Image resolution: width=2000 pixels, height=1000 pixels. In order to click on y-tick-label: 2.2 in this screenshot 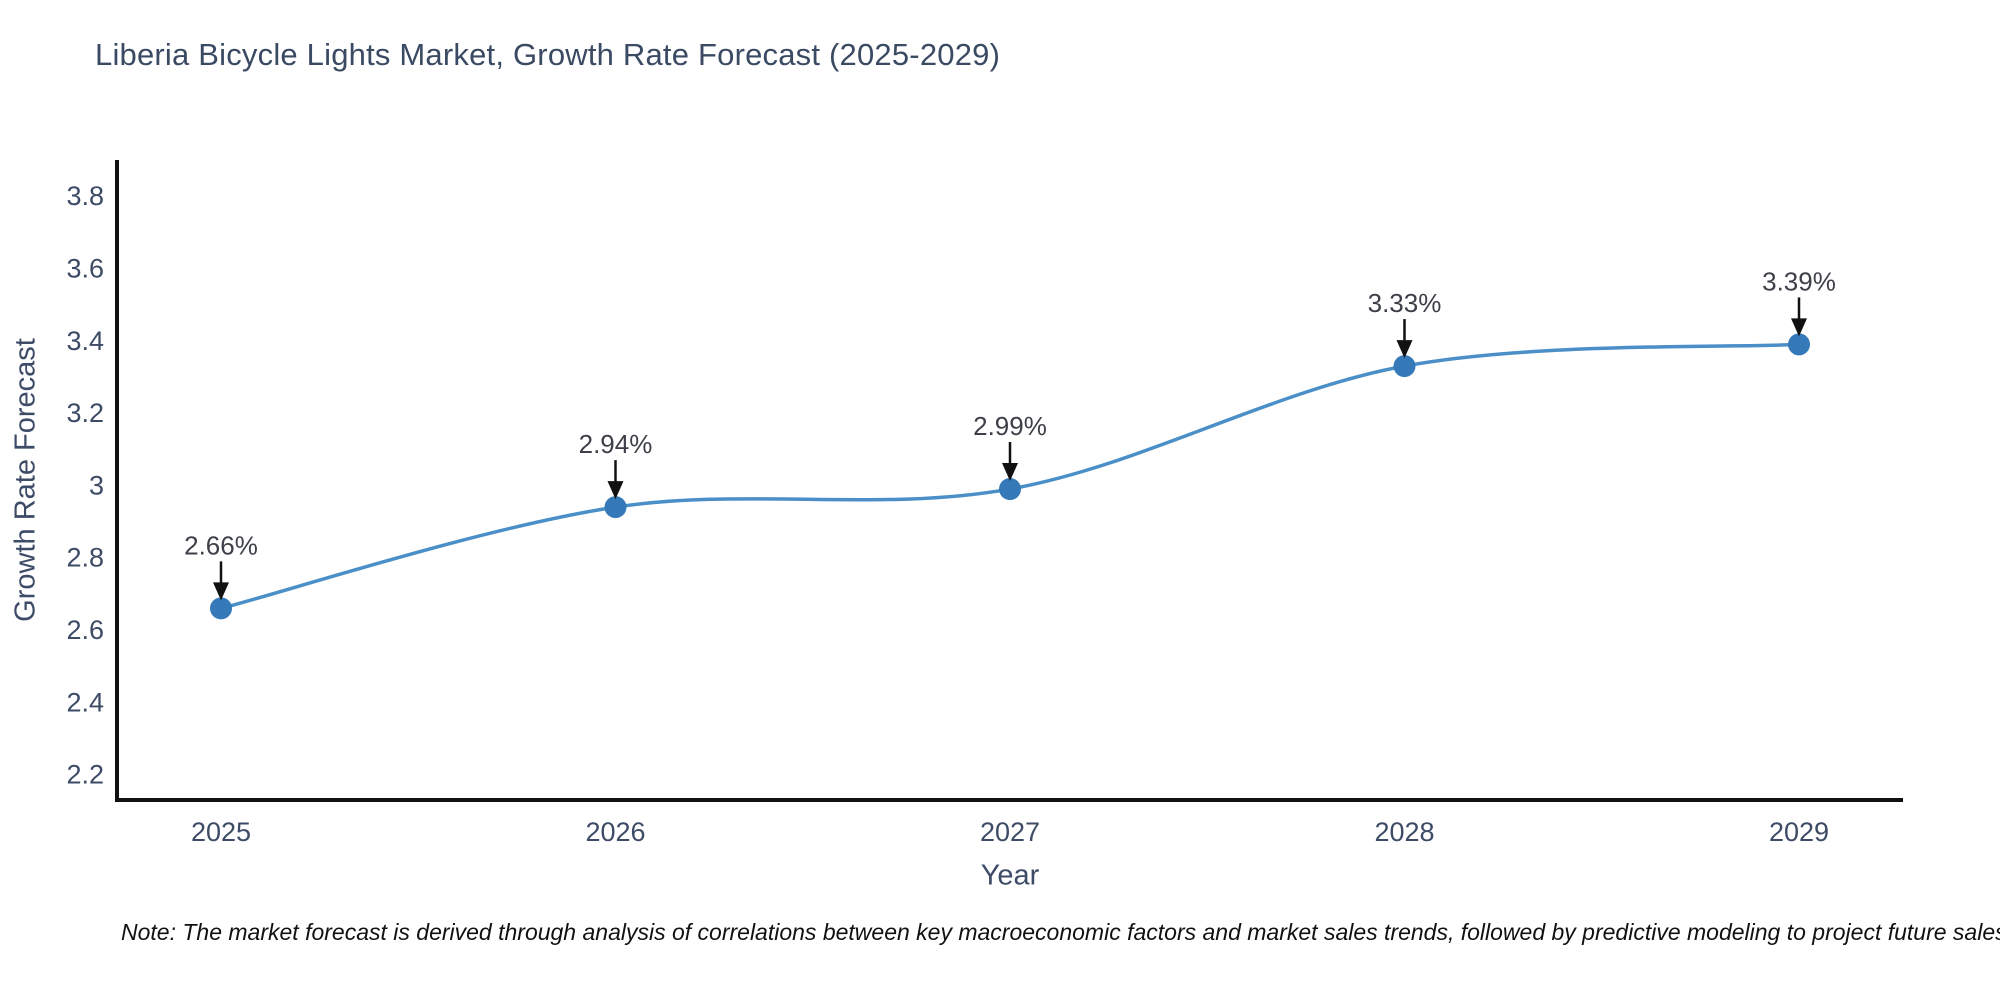, I will do `click(85, 775)`.